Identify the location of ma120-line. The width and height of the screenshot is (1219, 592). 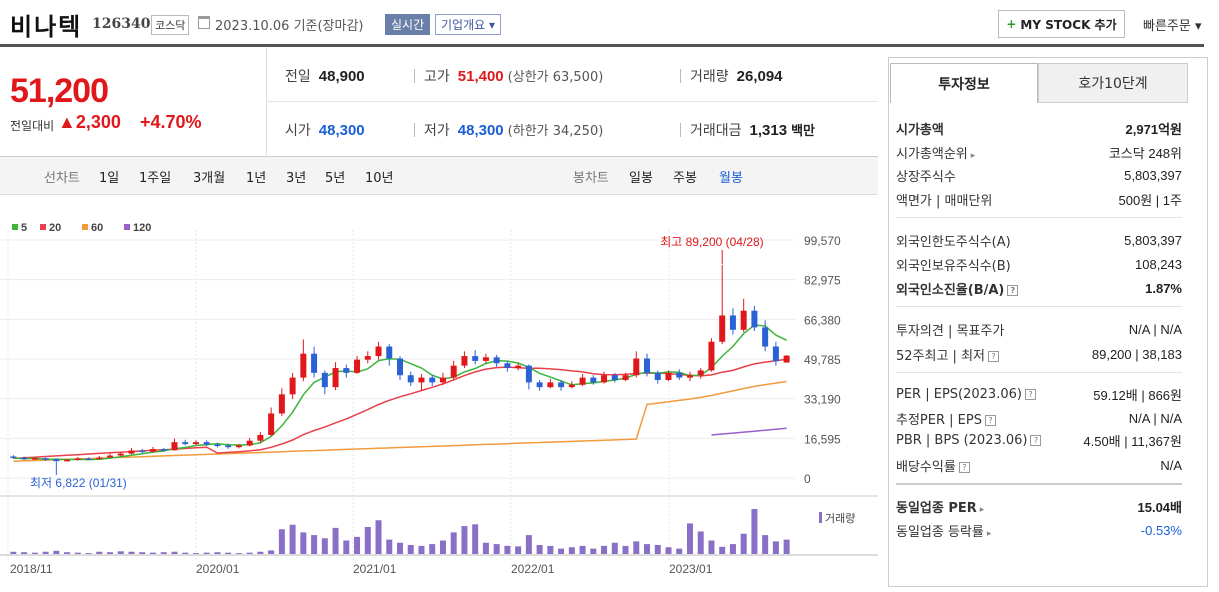
(749, 431).